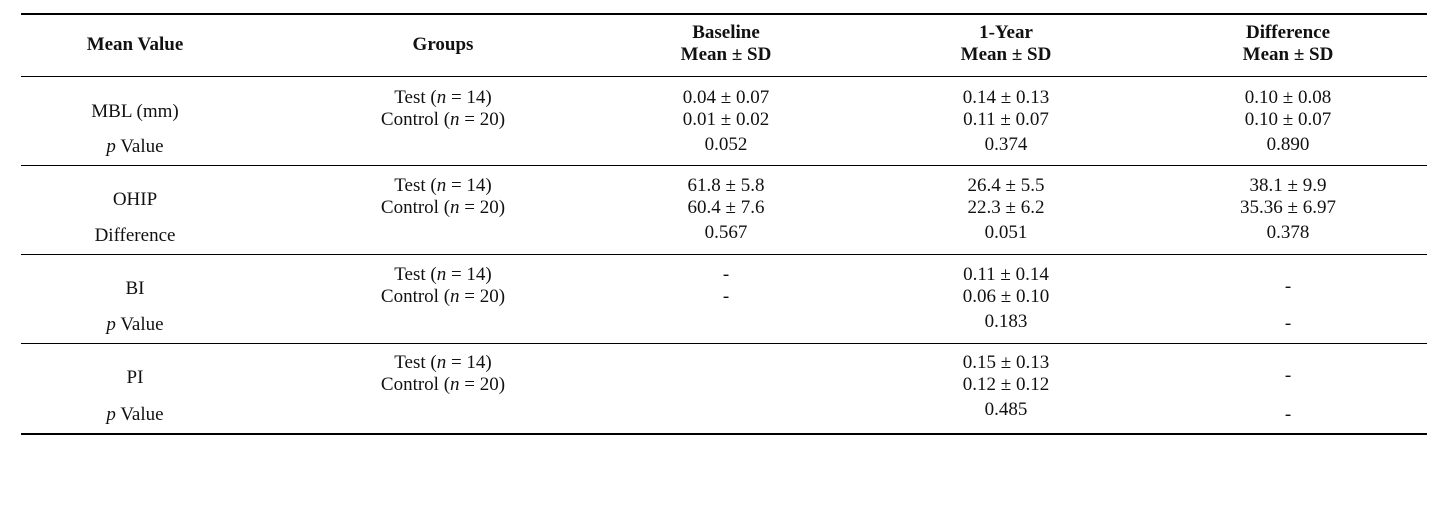 The height and width of the screenshot is (516, 1441). What do you see at coordinates (724, 76) in the screenshot?
I see `header-bottom-rule` at bounding box center [724, 76].